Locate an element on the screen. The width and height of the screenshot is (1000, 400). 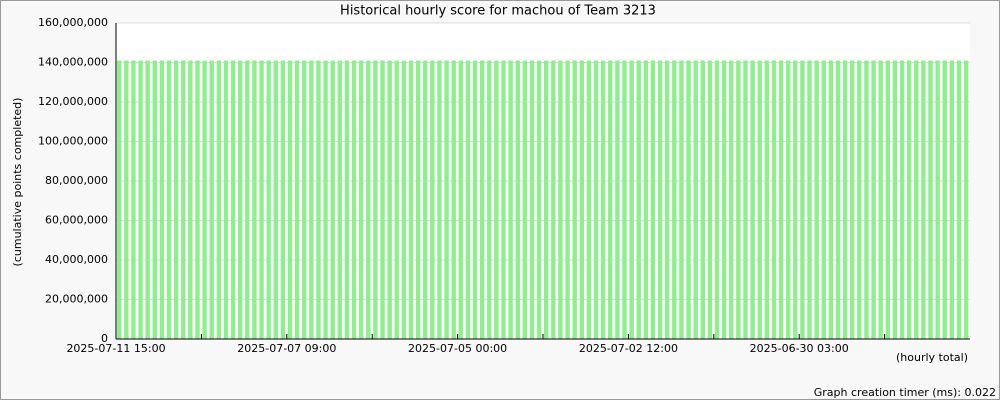
x-tick-label: 2025-07-02 12:00 is located at coordinates (628, 348).